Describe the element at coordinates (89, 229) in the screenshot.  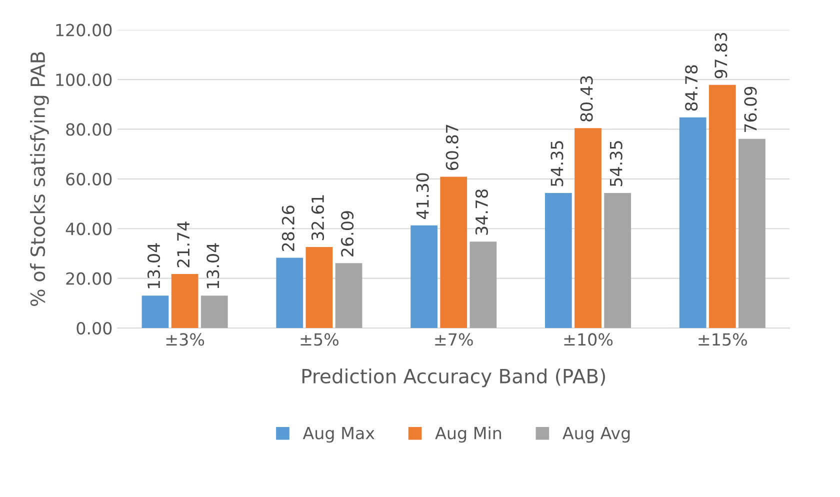
I see `y-tick-label: 40.00` at that location.